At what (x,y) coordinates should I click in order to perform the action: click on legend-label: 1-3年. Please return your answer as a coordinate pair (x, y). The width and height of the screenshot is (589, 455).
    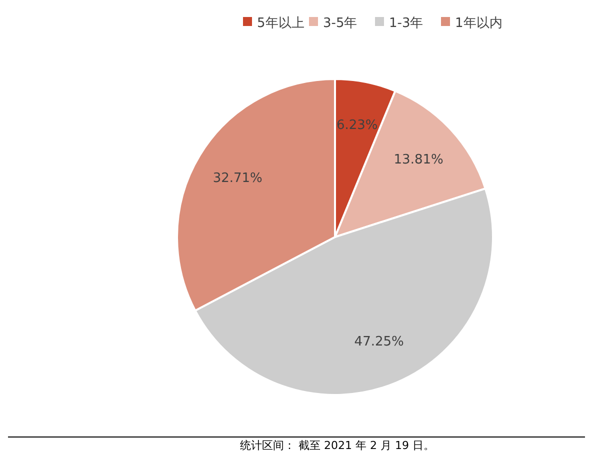
    Looking at the image, I should click on (406, 23).